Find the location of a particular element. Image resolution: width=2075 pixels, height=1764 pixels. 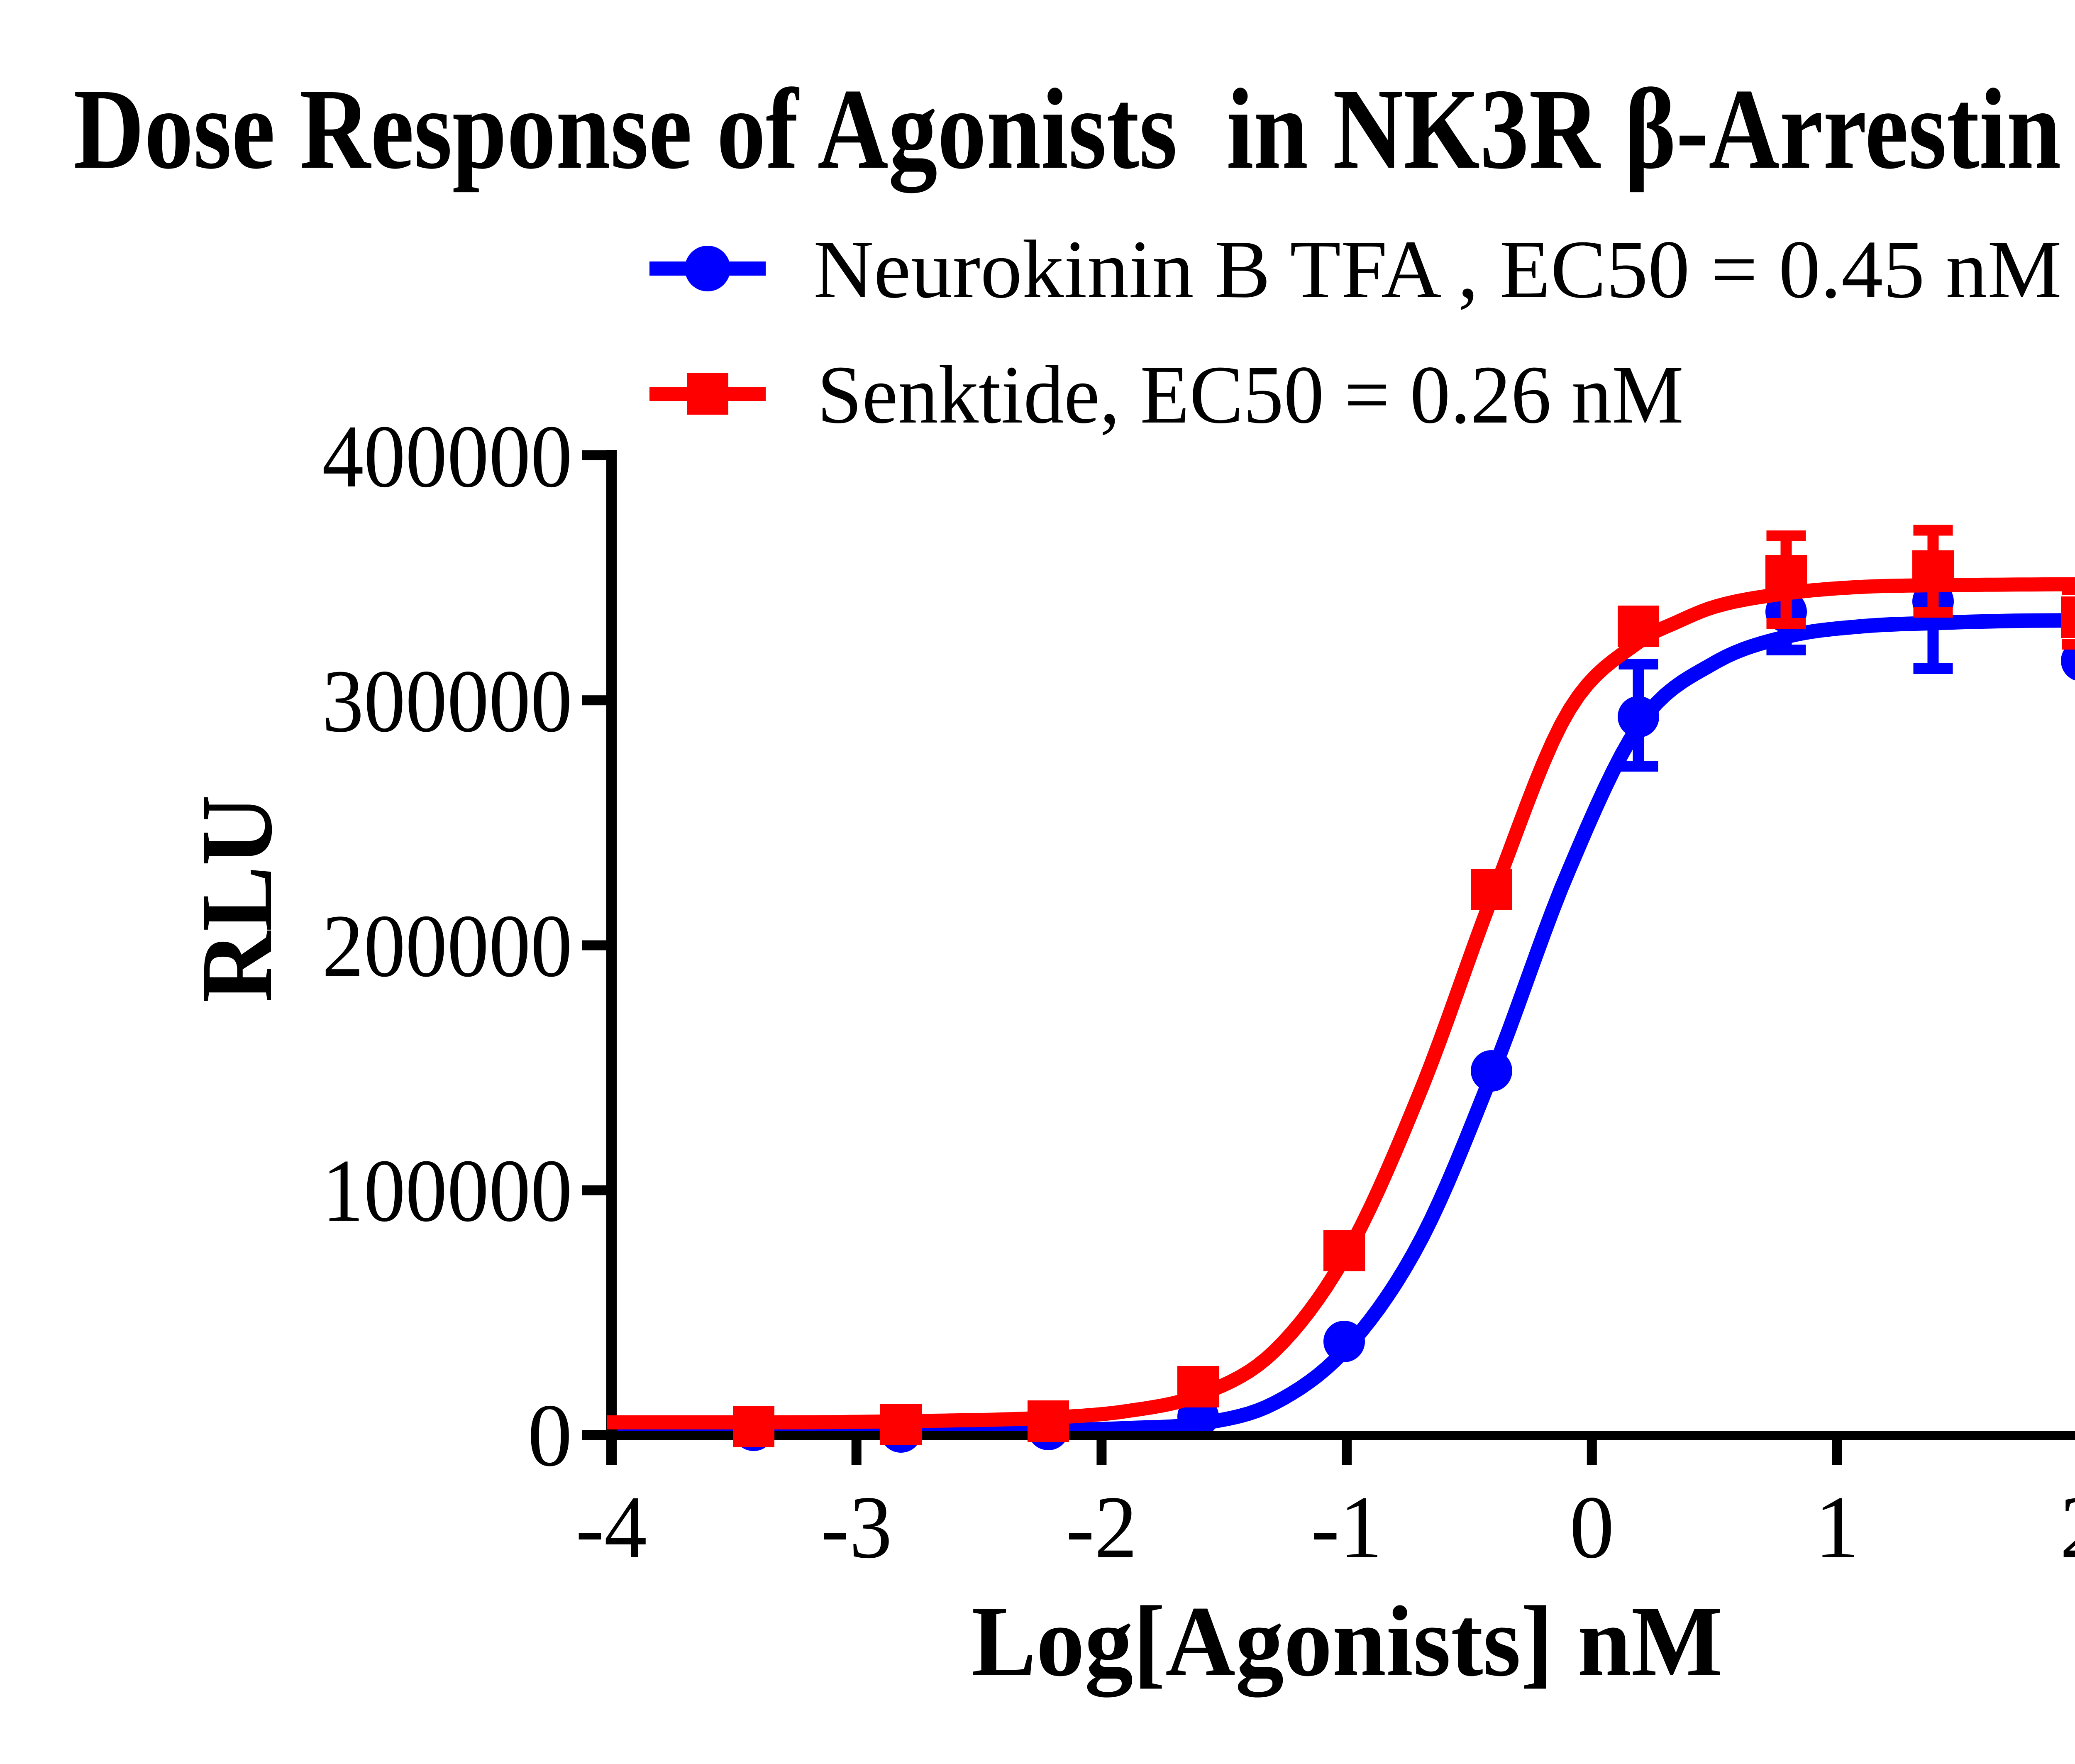

svg-text: -3 is located at coordinates (857, 1527).